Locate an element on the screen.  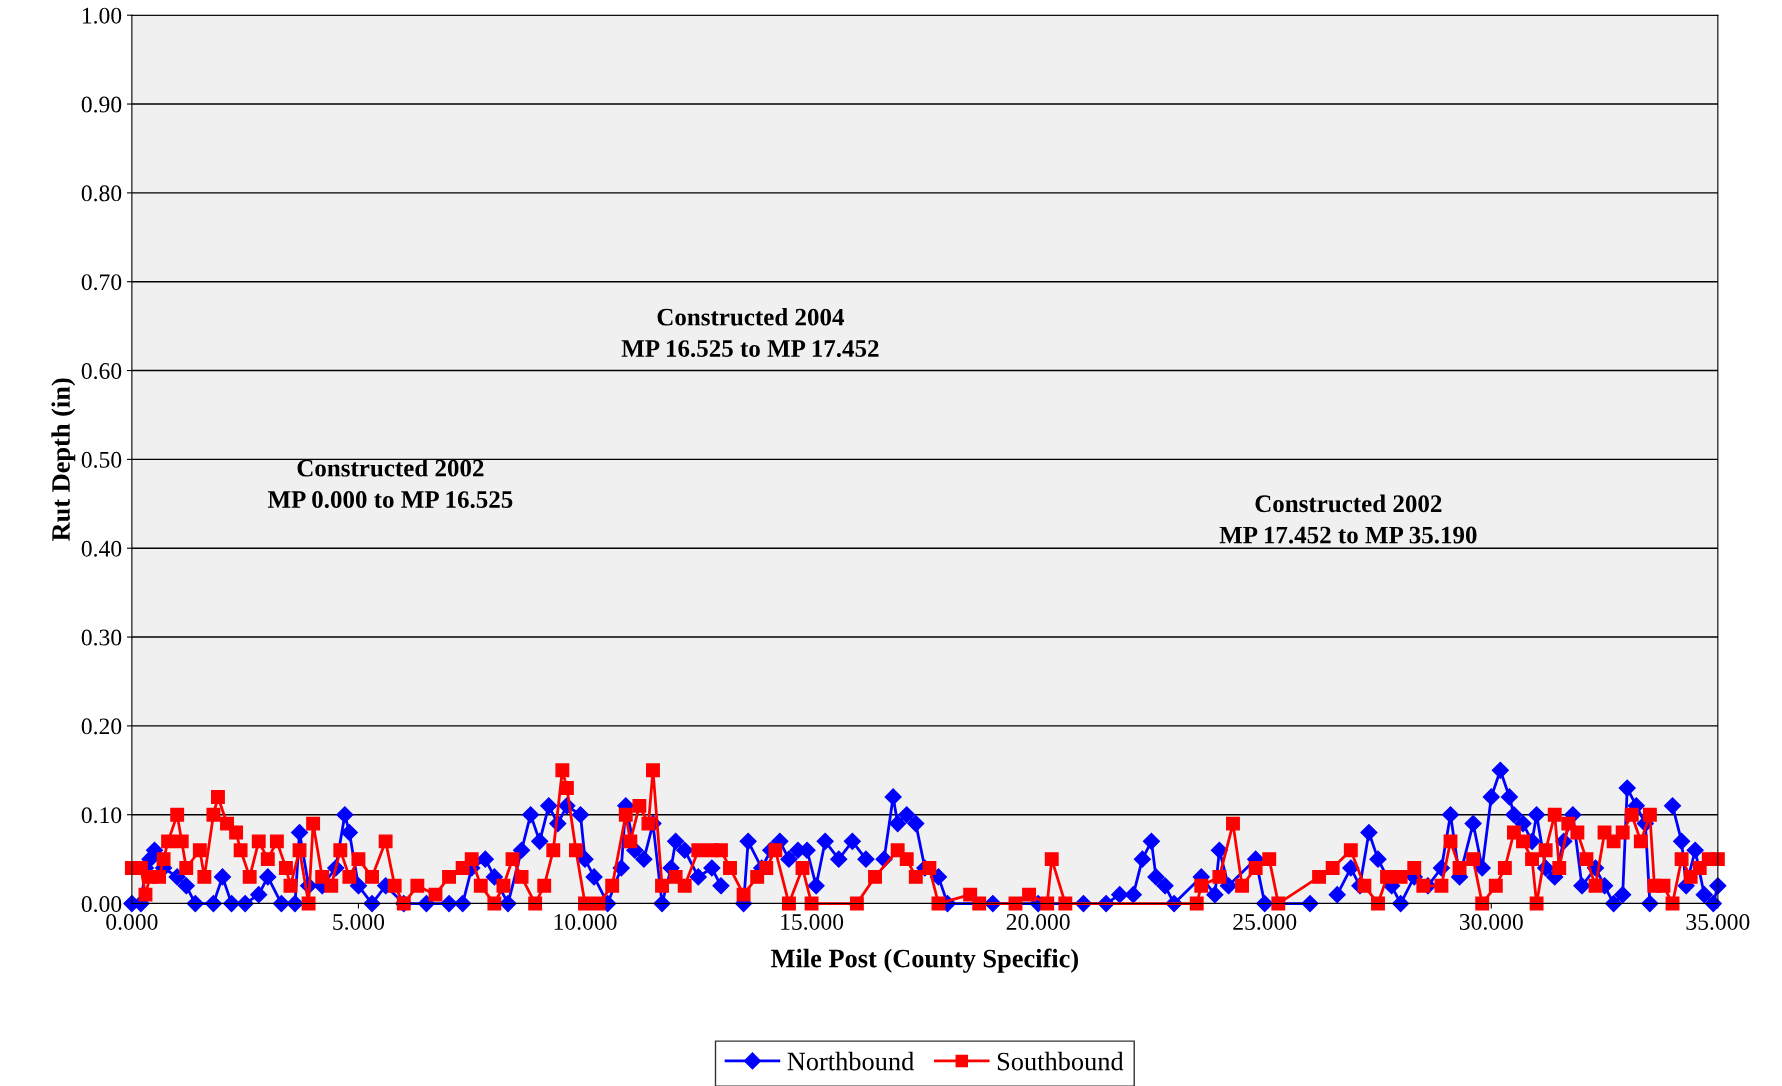
x-tick-label: 10.000 is located at coordinates (585, 921).